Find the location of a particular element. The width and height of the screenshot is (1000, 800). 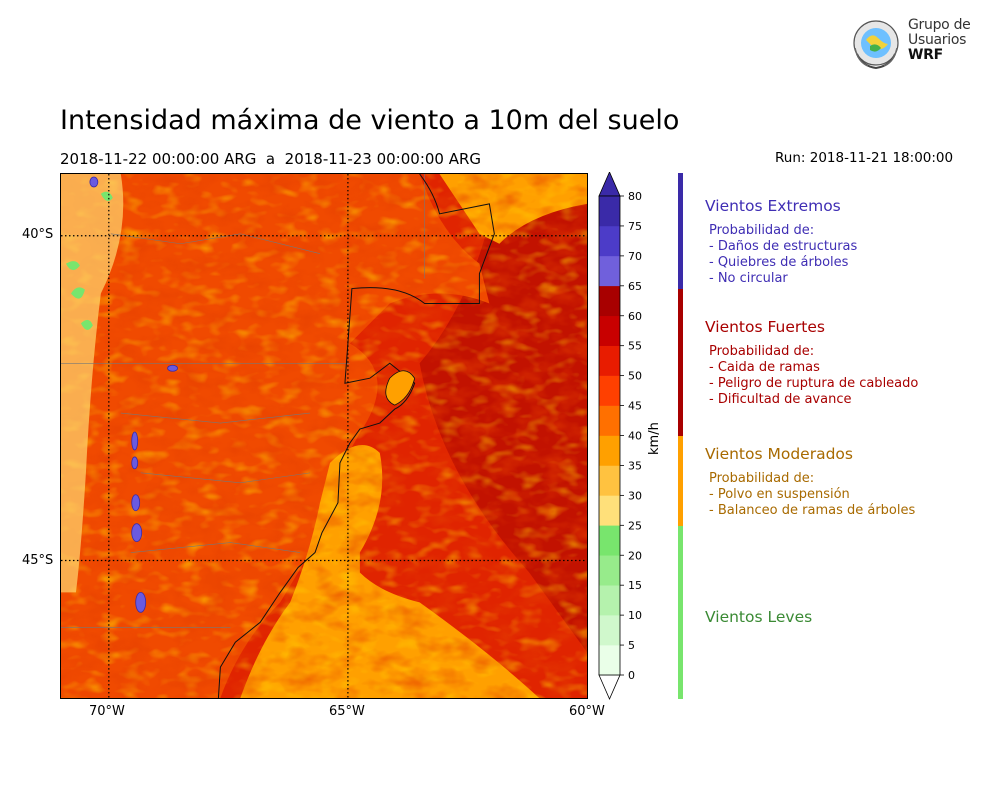

desc-item: - Daños de estructuras is located at coordinates (783, 246).